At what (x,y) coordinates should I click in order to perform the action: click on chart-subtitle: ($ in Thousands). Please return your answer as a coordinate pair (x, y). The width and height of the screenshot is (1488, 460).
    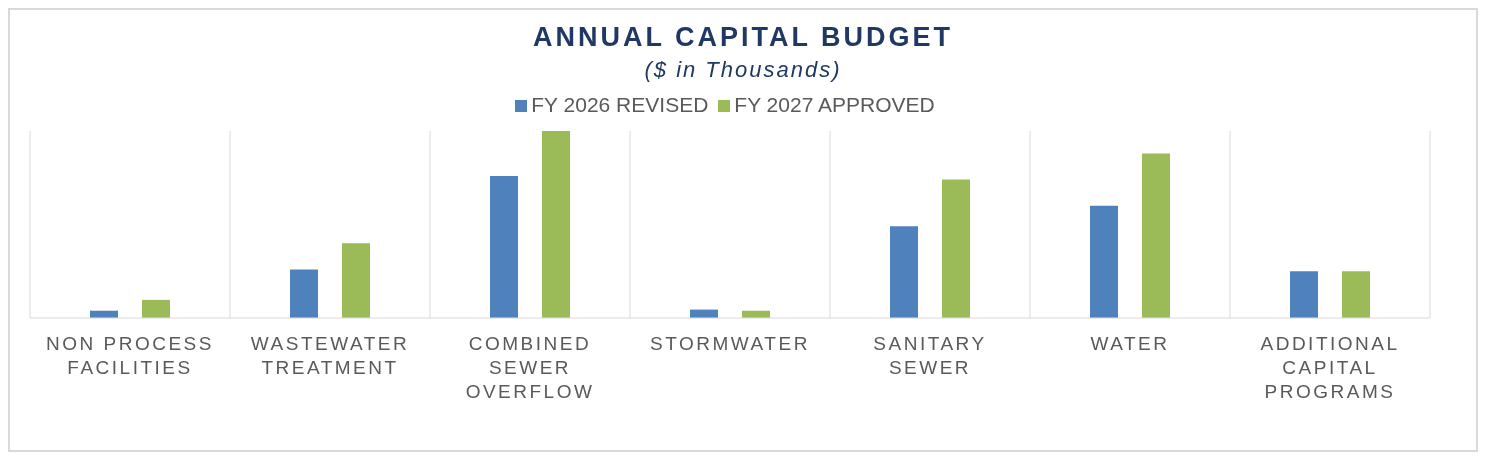
    Looking at the image, I should click on (743, 70).